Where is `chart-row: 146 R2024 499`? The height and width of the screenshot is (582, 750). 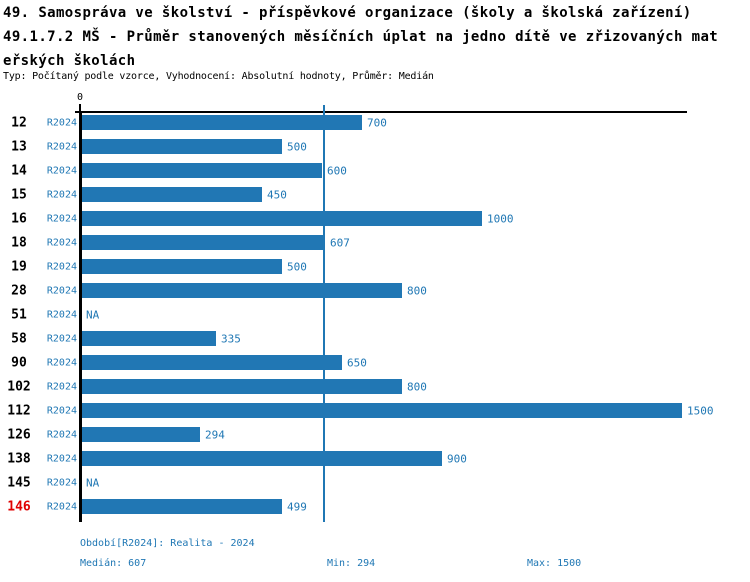
chart-row: 146 R2024 499 is located at coordinates (375, 507).